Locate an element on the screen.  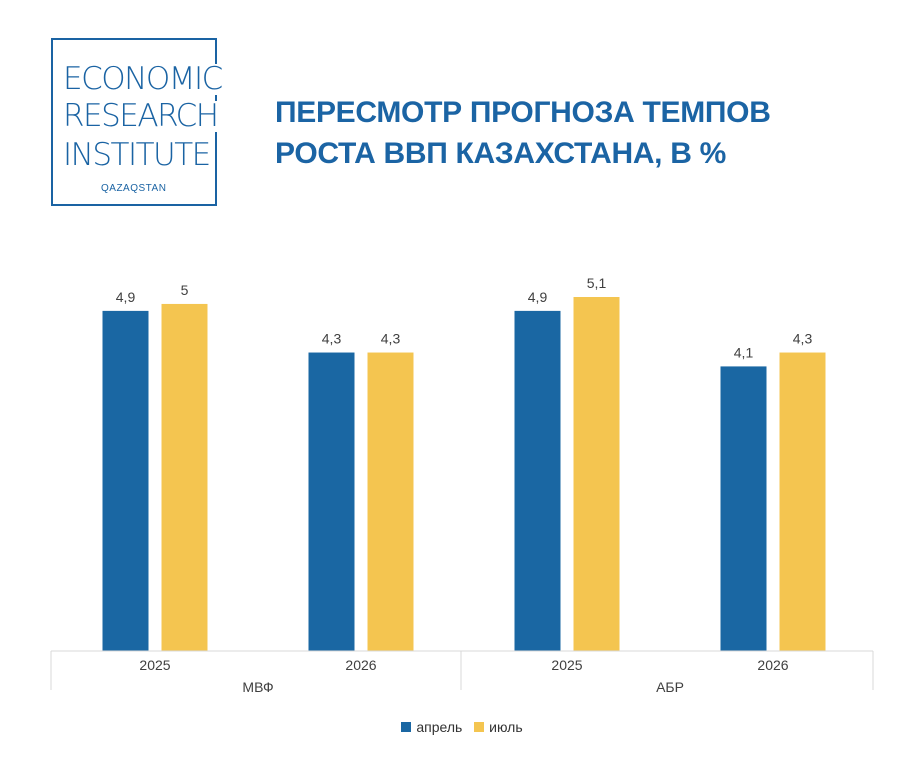
legend-swatch-april is located at coordinates (406, 727).